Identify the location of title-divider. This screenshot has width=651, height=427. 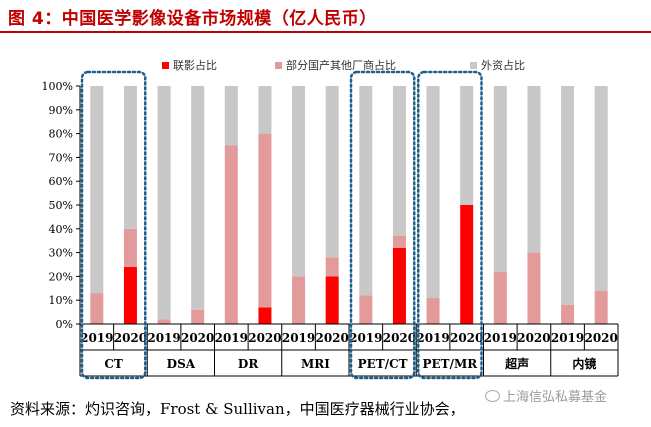
(325, 32).